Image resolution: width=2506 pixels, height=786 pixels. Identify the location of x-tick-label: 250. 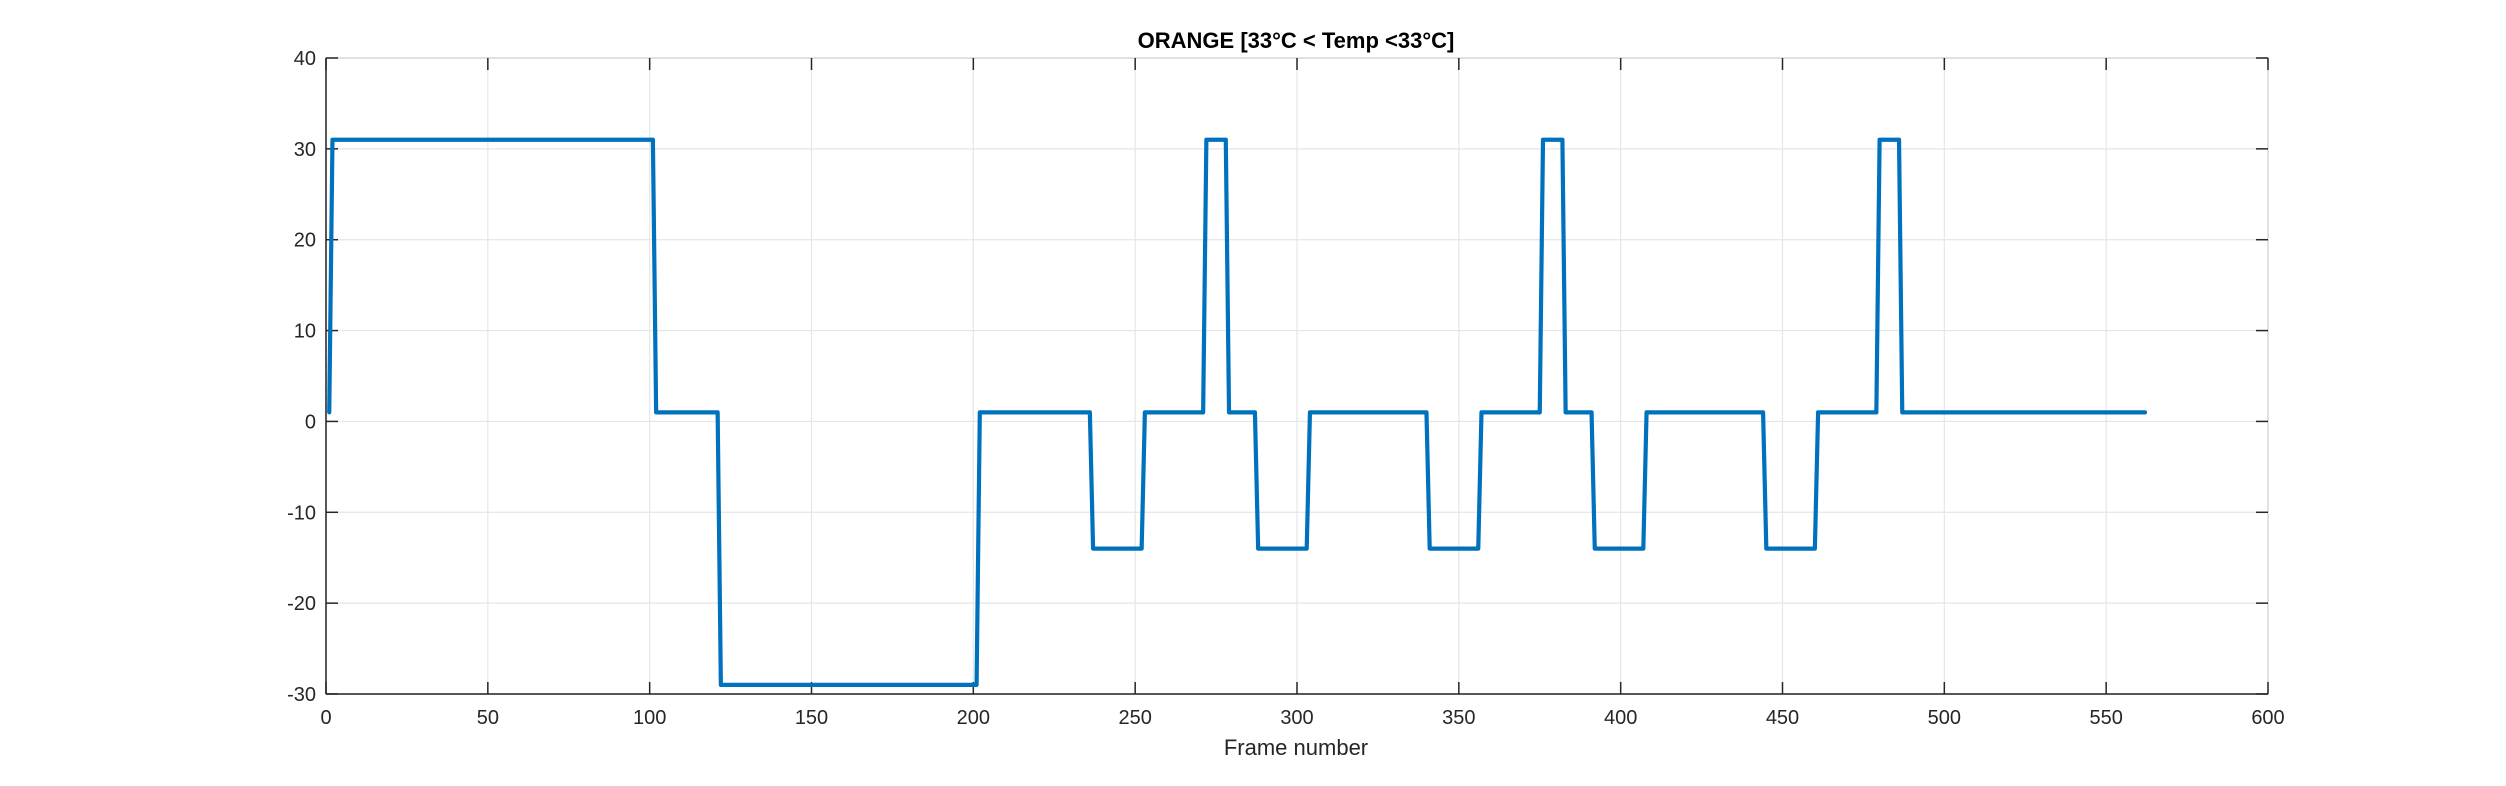
(1134, 718).